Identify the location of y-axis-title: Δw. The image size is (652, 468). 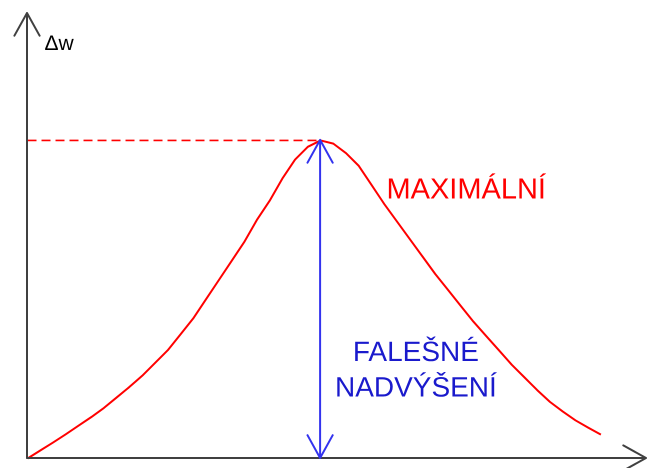
(59, 43).